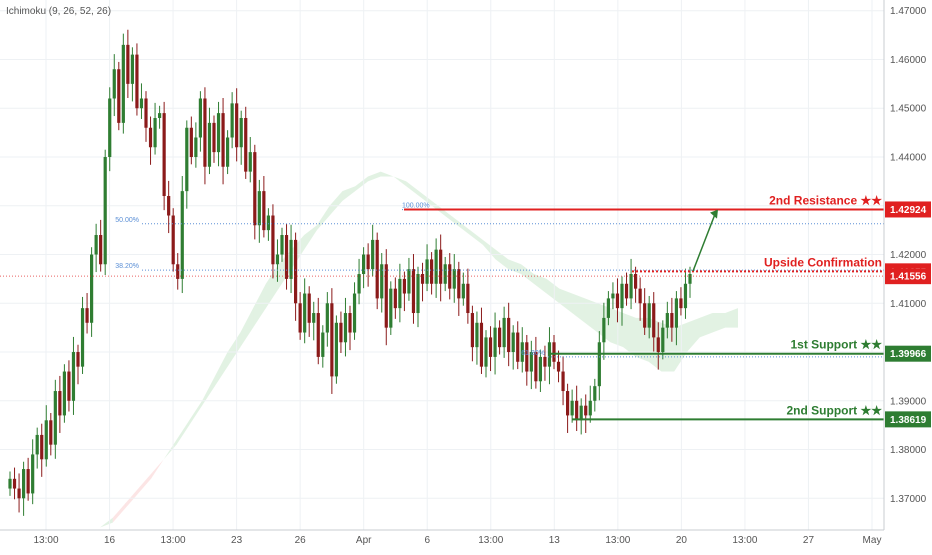 The height and width of the screenshot is (555, 932). What do you see at coordinates (908, 499) in the screenshot?
I see `y-tick-label: 1.37000` at bounding box center [908, 499].